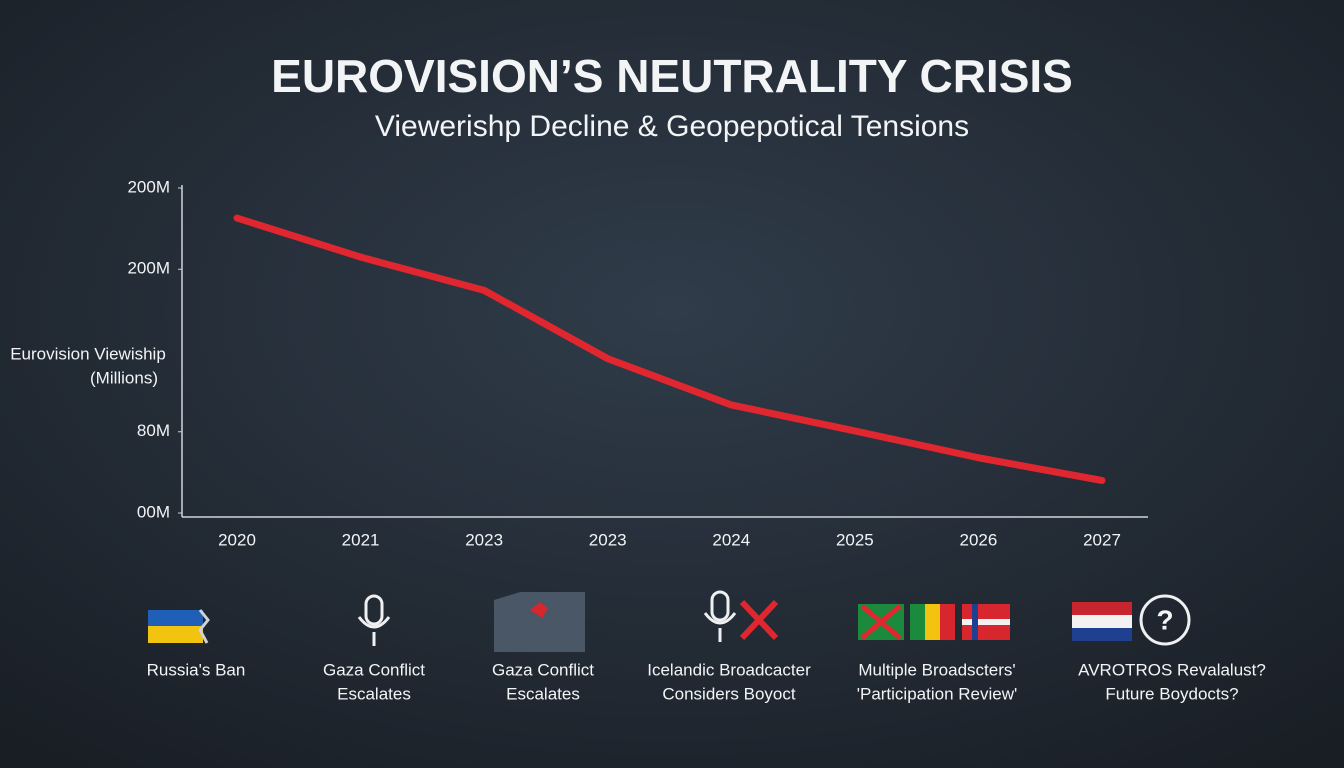  Describe the element at coordinates (729, 693) in the screenshot. I see `event-caption: Considers Boyoct` at that location.